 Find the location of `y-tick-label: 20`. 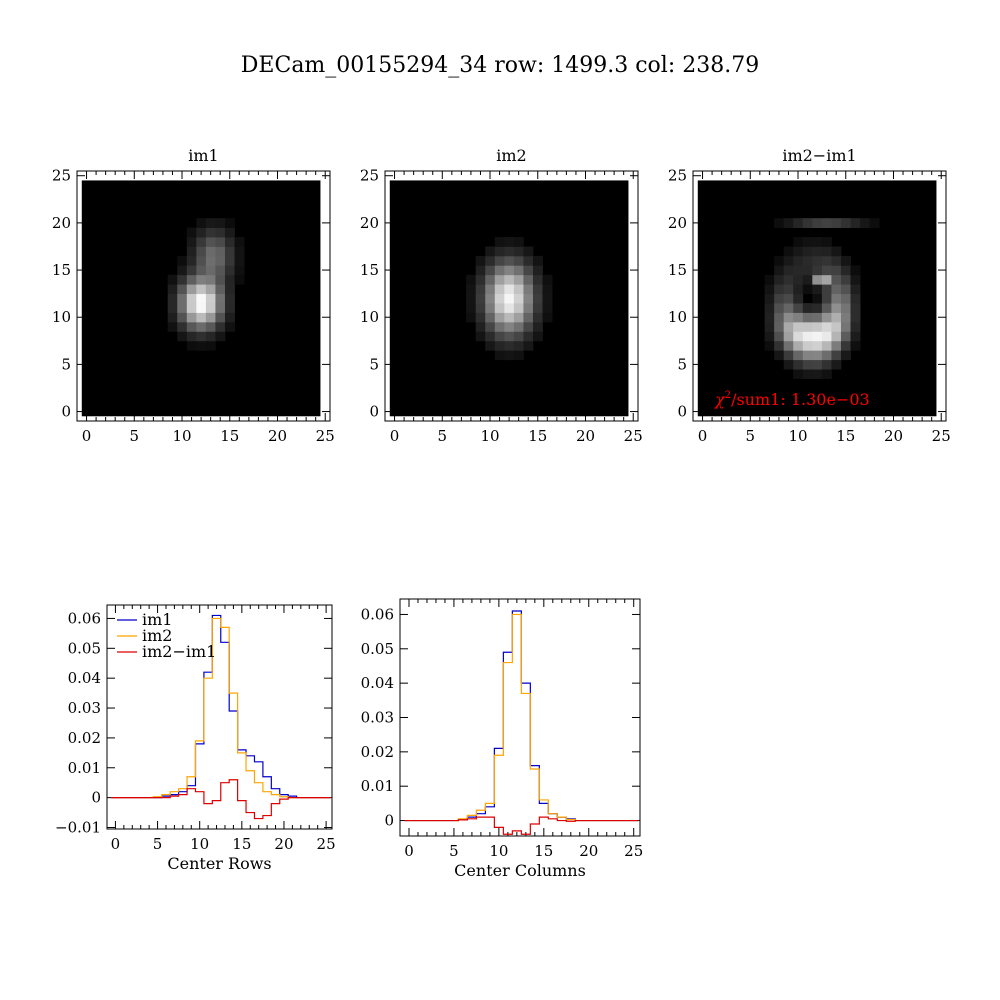

y-tick-label: 20 is located at coordinates (677, 223).